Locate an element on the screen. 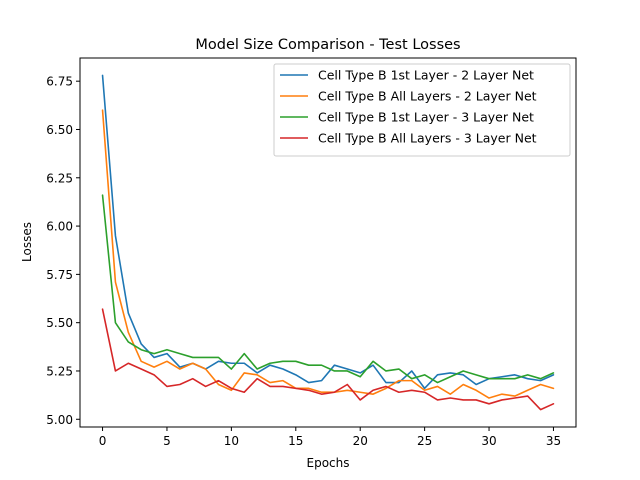 This screenshot has height=480, width=640. x-tick-label: 5 is located at coordinates (167, 441).